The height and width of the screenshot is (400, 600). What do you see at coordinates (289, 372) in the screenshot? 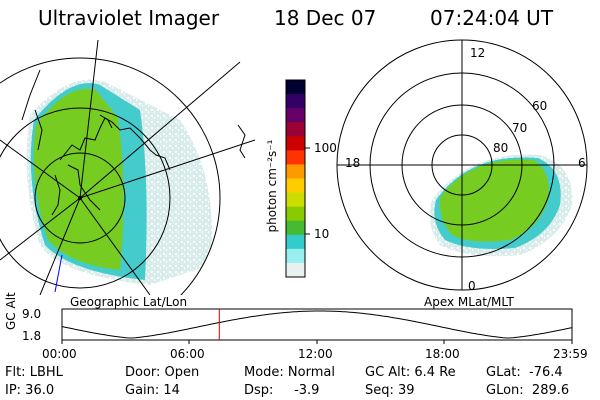
I see `info-mode: Mode: Normal` at bounding box center [289, 372].